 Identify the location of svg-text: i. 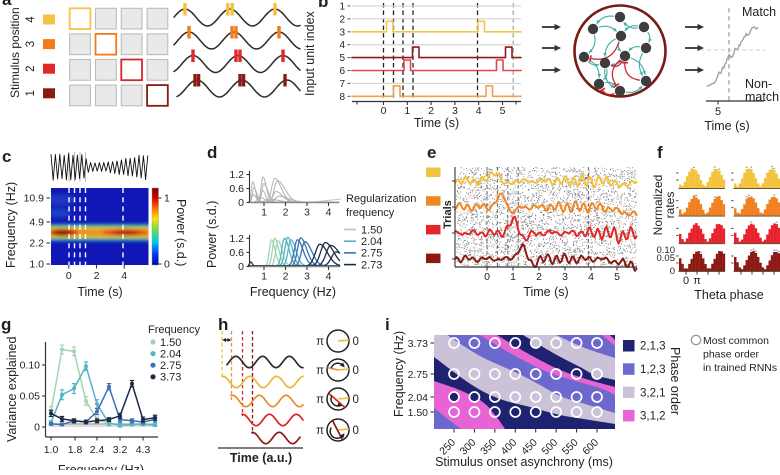
(387, 324).